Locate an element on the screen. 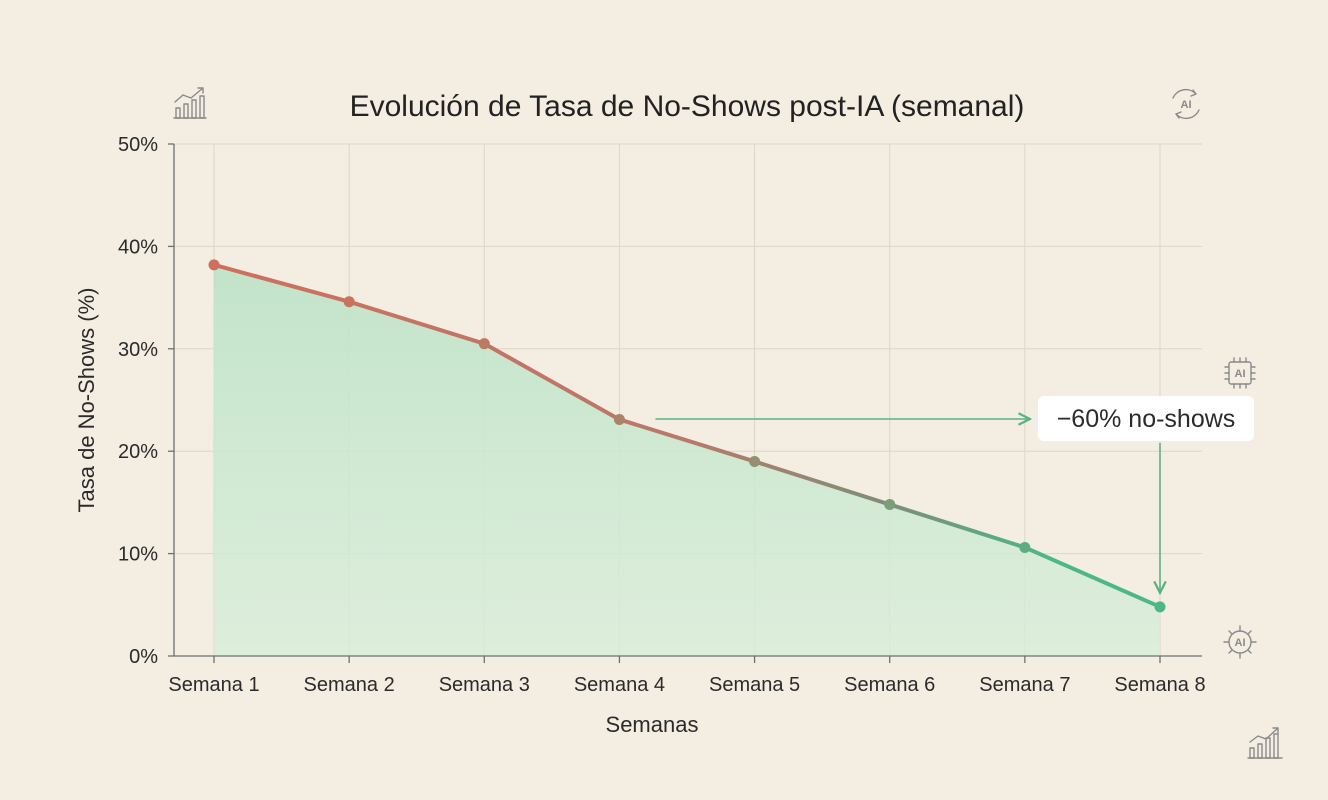 Image resolution: width=1328 pixels, height=800 pixels. y-tick-label: 0% is located at coordinates (143, 657).